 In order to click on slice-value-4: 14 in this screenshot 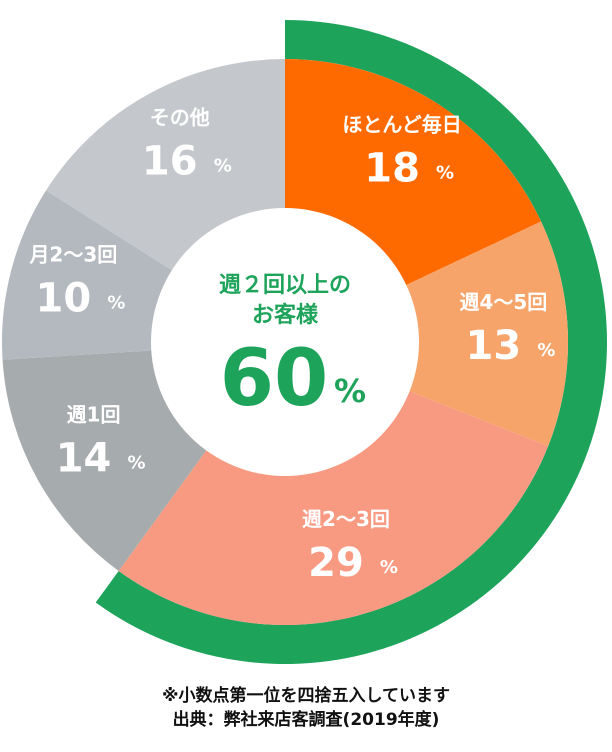, I will do `click(84, 458)`.